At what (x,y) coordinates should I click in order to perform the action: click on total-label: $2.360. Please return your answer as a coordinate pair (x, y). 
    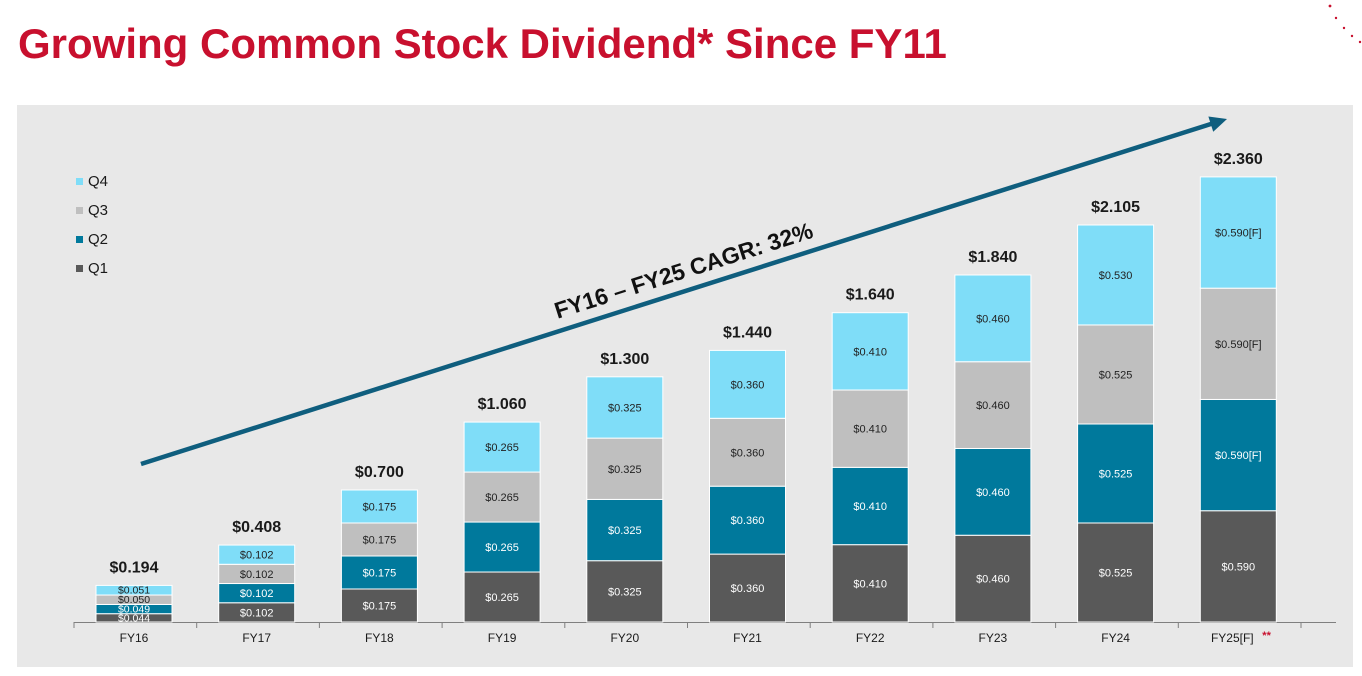
    Looking at the image, I should click on (1238, 159).